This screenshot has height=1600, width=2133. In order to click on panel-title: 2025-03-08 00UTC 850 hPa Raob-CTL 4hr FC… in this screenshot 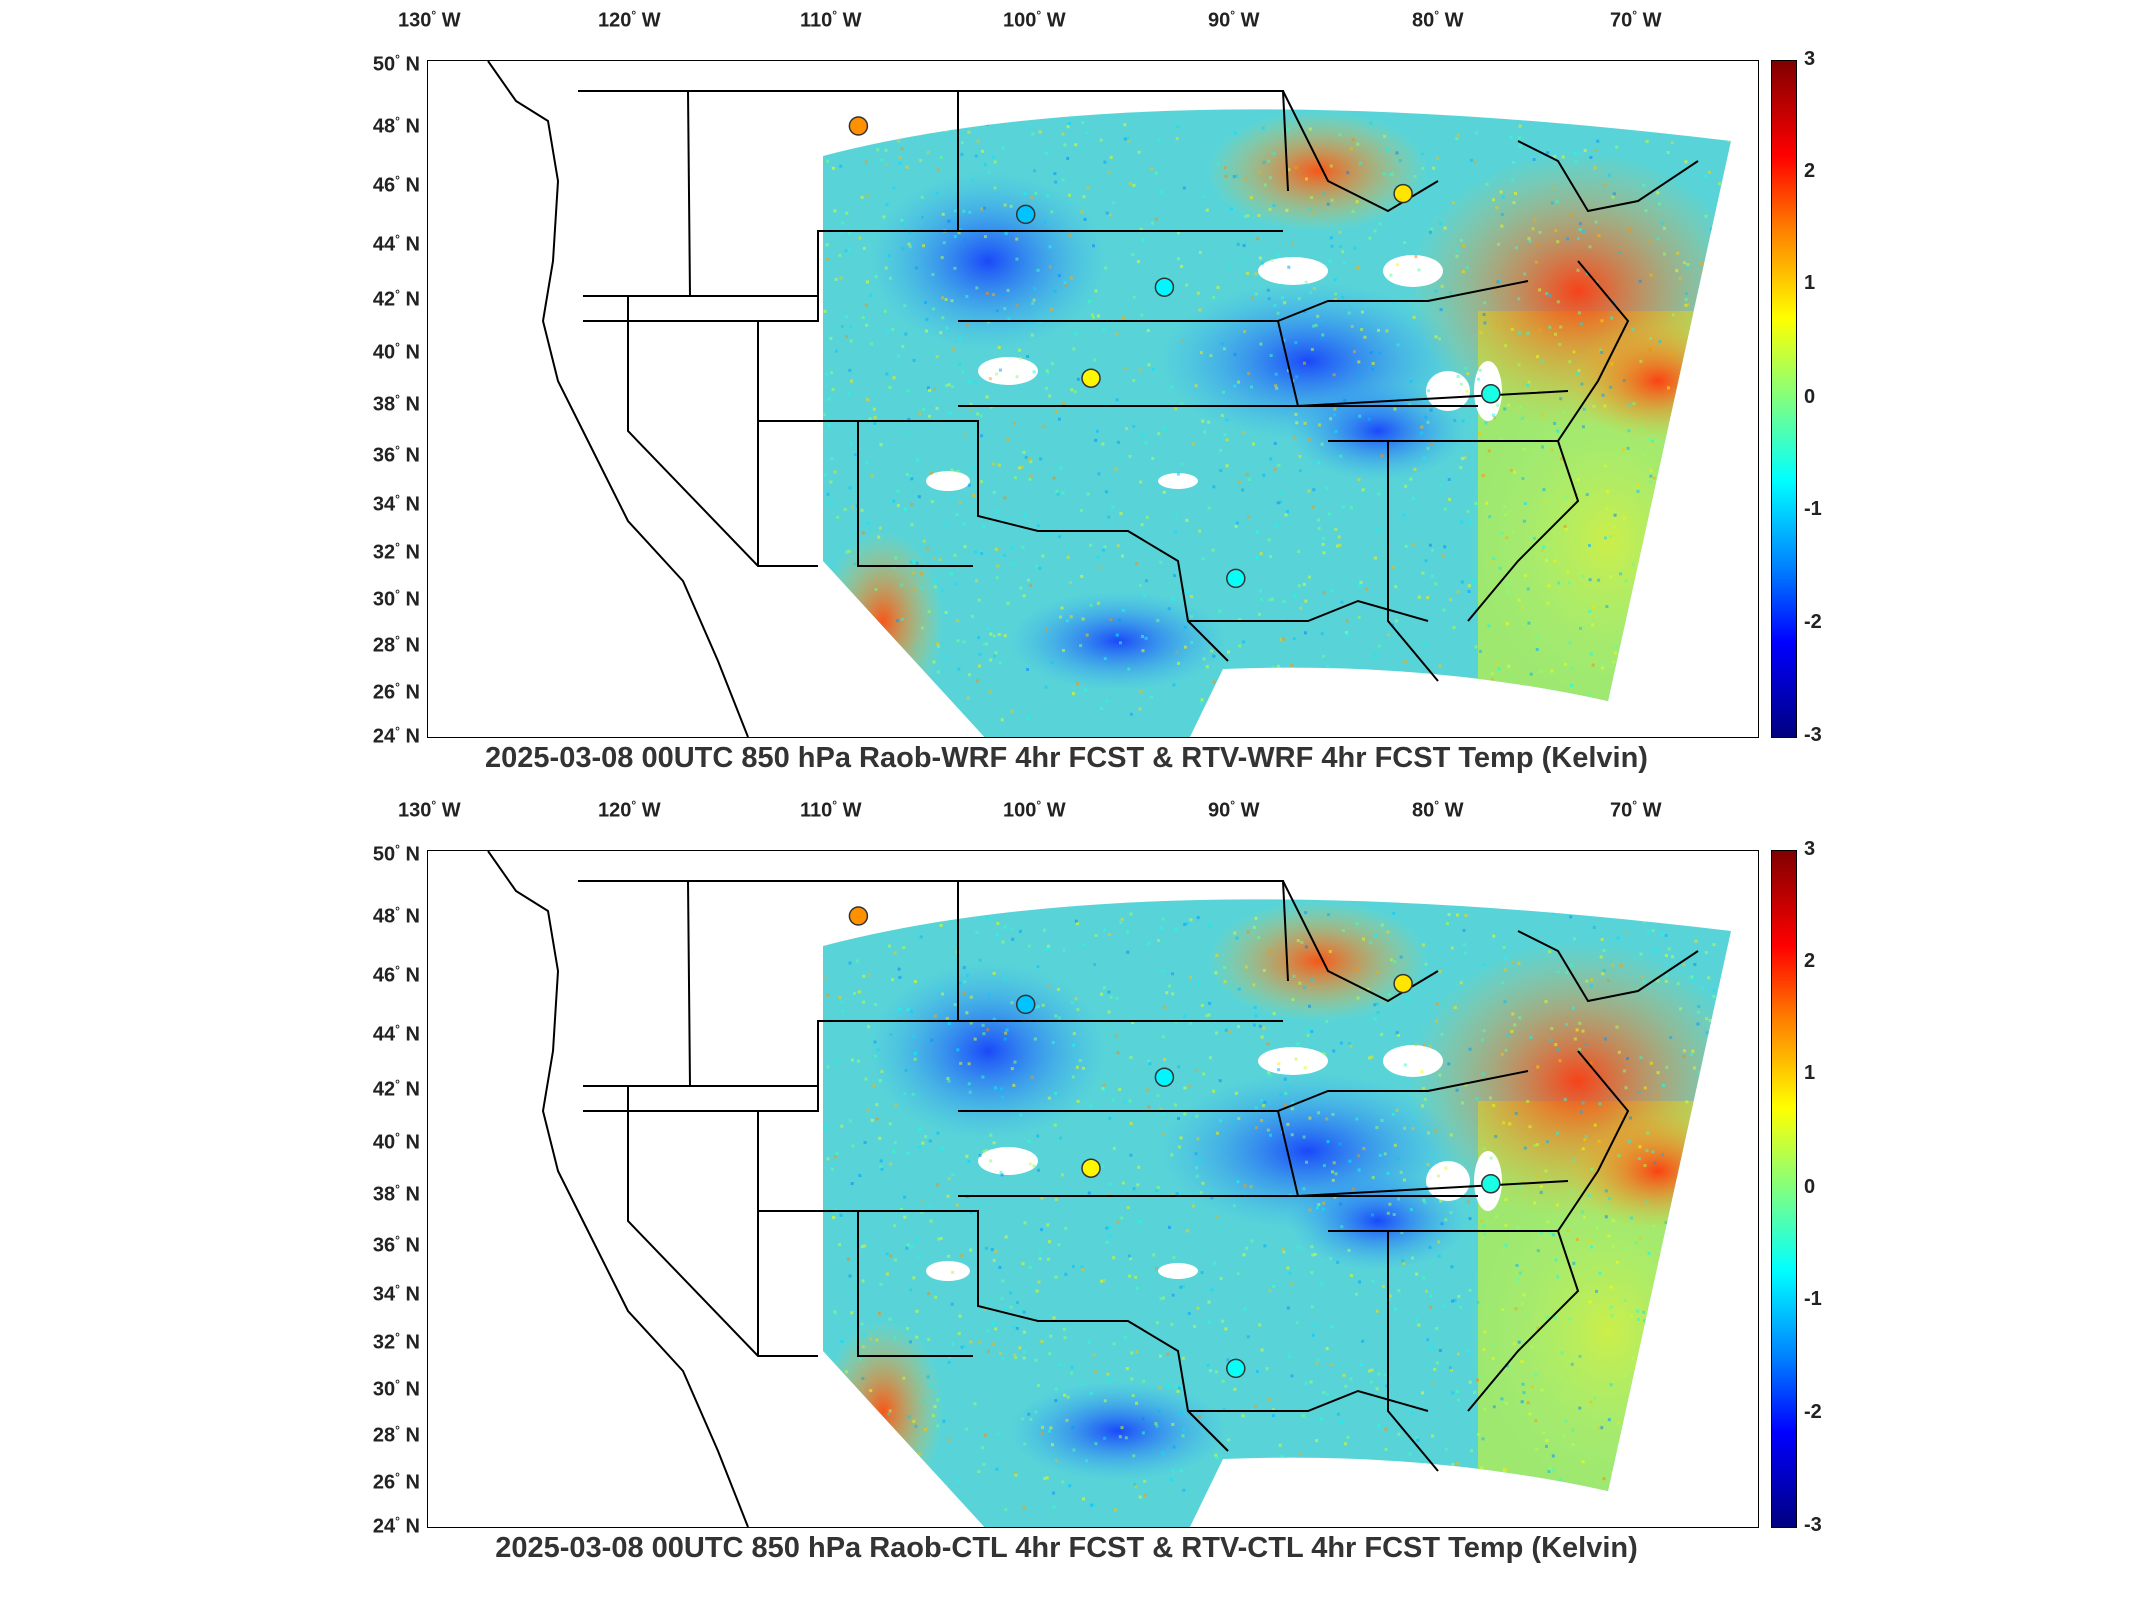, I will do `click(1066, 1548)`.